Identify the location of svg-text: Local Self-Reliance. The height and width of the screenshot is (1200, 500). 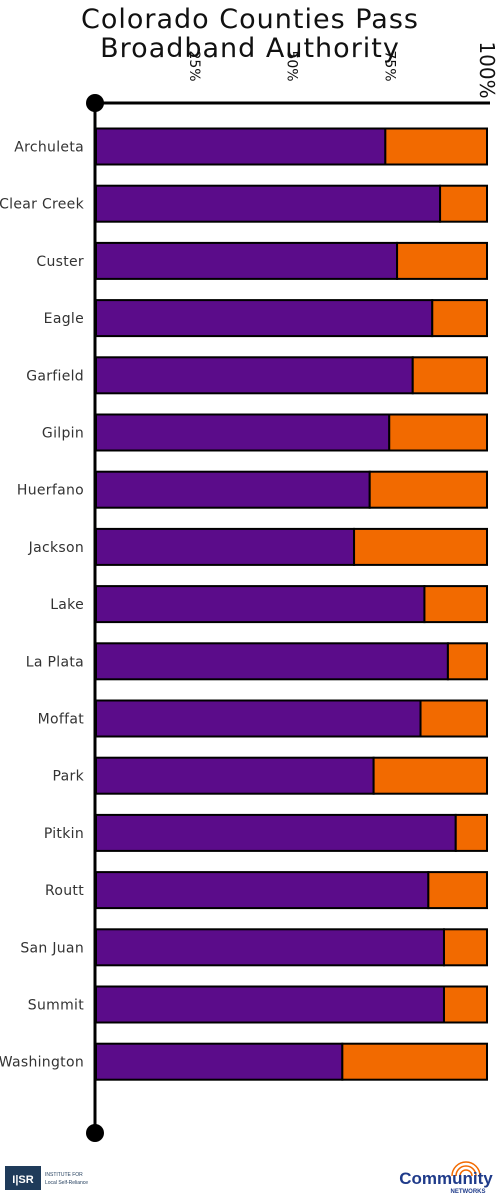
(66, 1183).